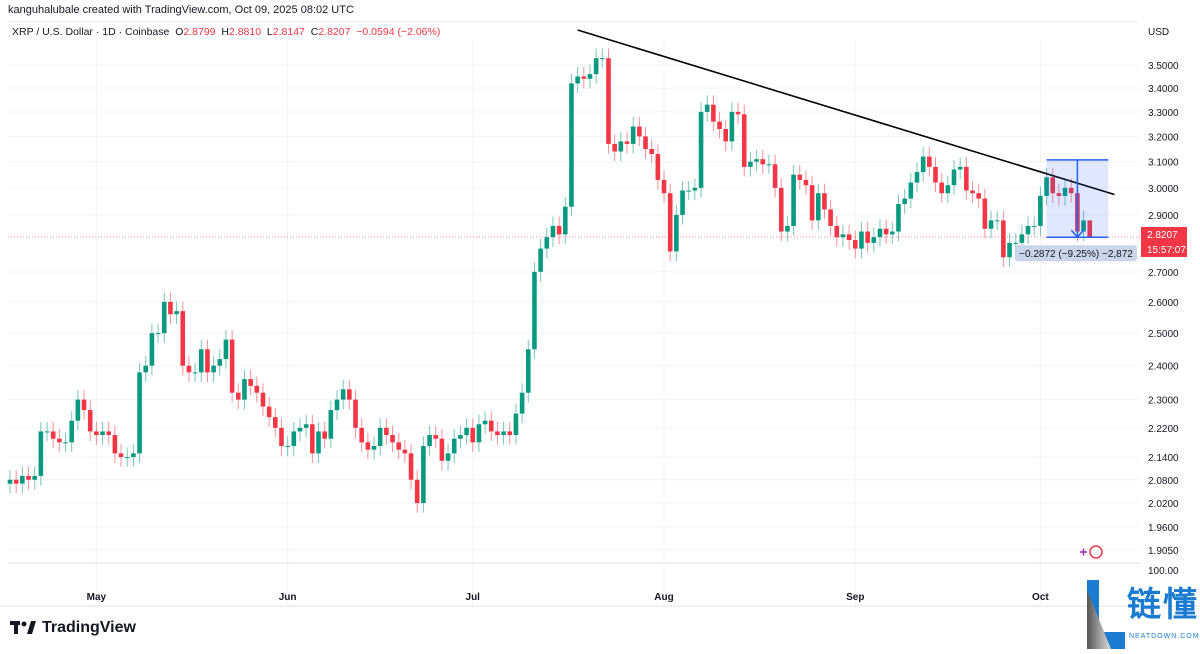 Image resolution: width=1200 pixels, height=654 pixels. I want to click on price-tick-label: 3.4000, so click(1163, 89).